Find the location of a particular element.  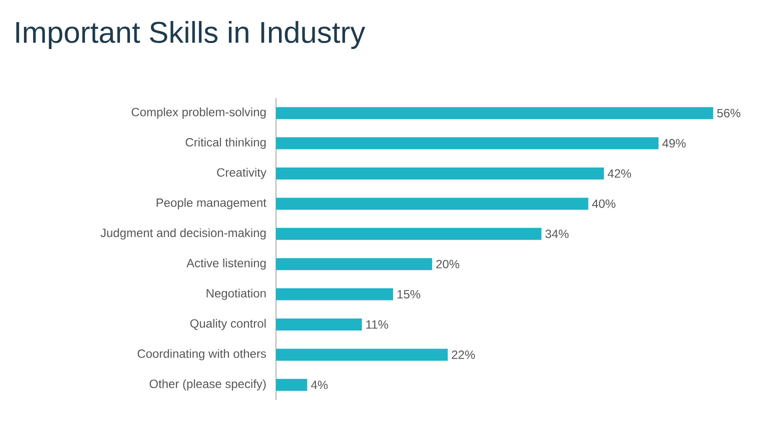

data-label: 11% is located at coordinates (377, 324).